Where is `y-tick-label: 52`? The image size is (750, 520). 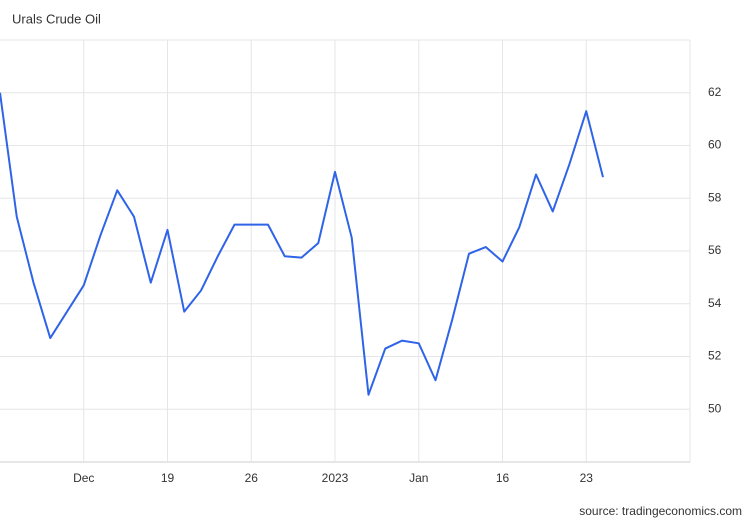
y-tick-label: 52 is located at coordinates (715, 356).